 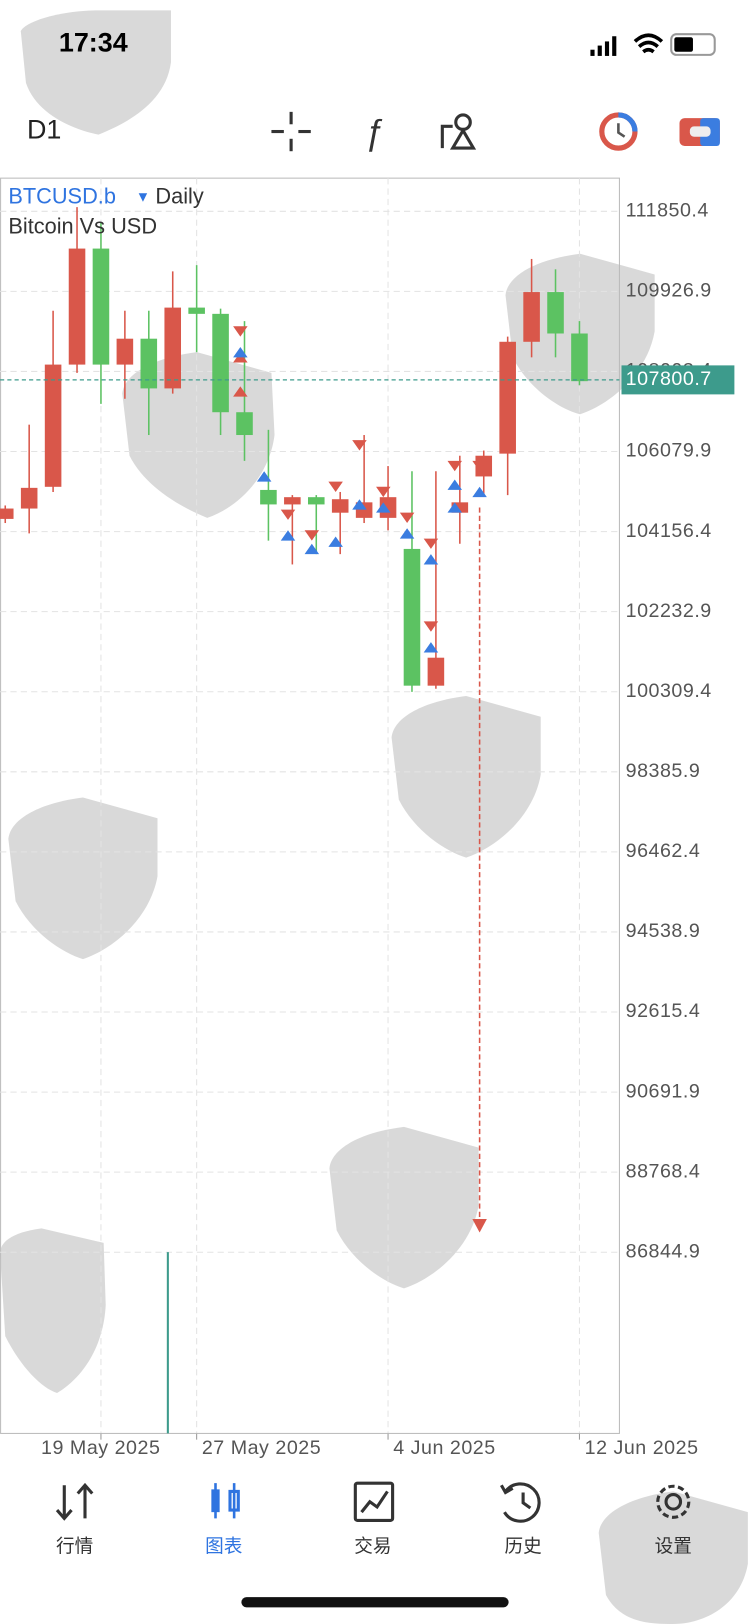 I want to click on current-price-badge, so click(x=678, y=380).